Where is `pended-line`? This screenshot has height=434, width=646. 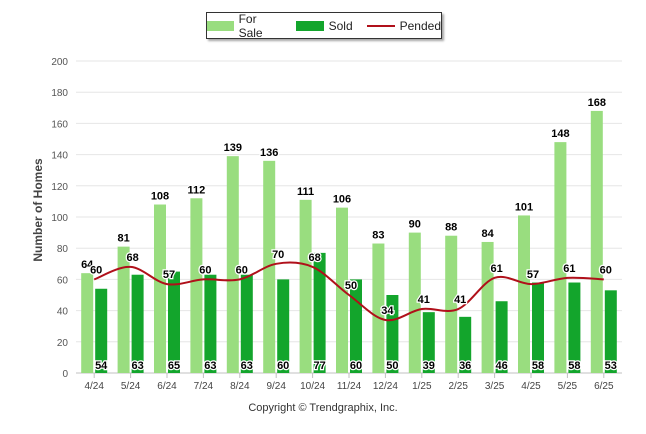 pended-line is located at coordinates (348, 291).